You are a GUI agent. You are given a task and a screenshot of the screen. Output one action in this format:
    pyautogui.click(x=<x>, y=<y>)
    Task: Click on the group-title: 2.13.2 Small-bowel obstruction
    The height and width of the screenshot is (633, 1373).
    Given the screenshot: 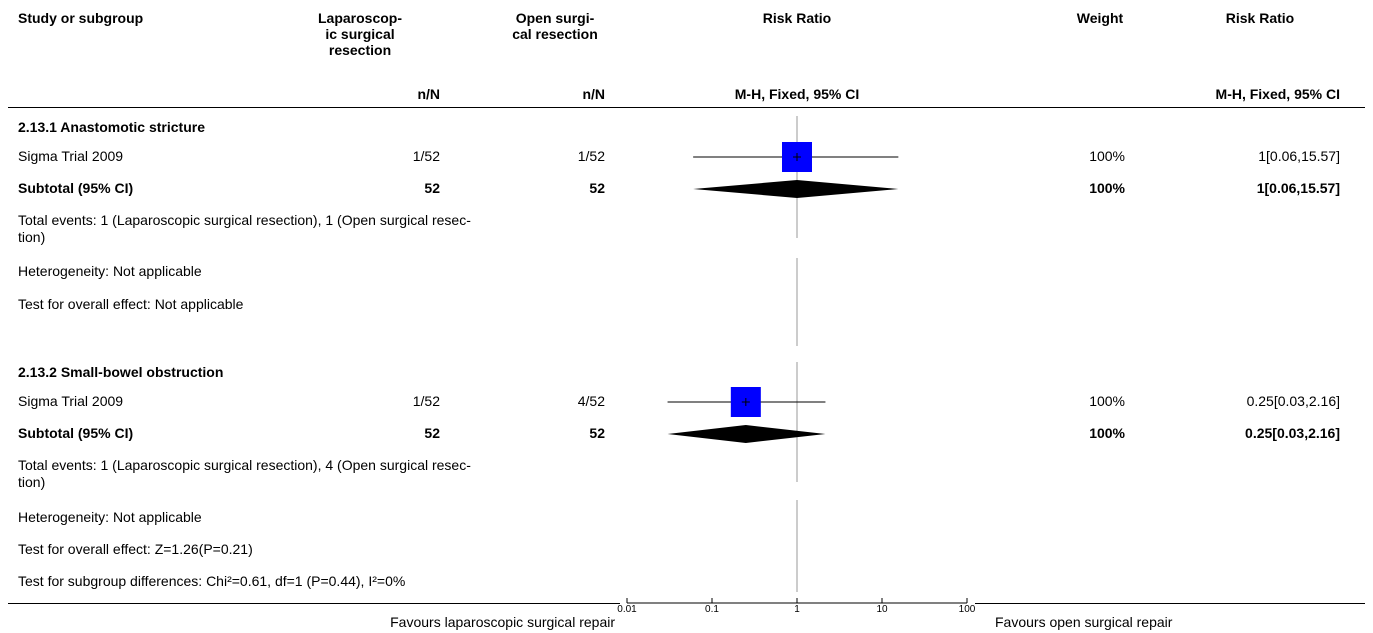 What is the action you would take?
    pyautogui.click(x=121, y=372)
    